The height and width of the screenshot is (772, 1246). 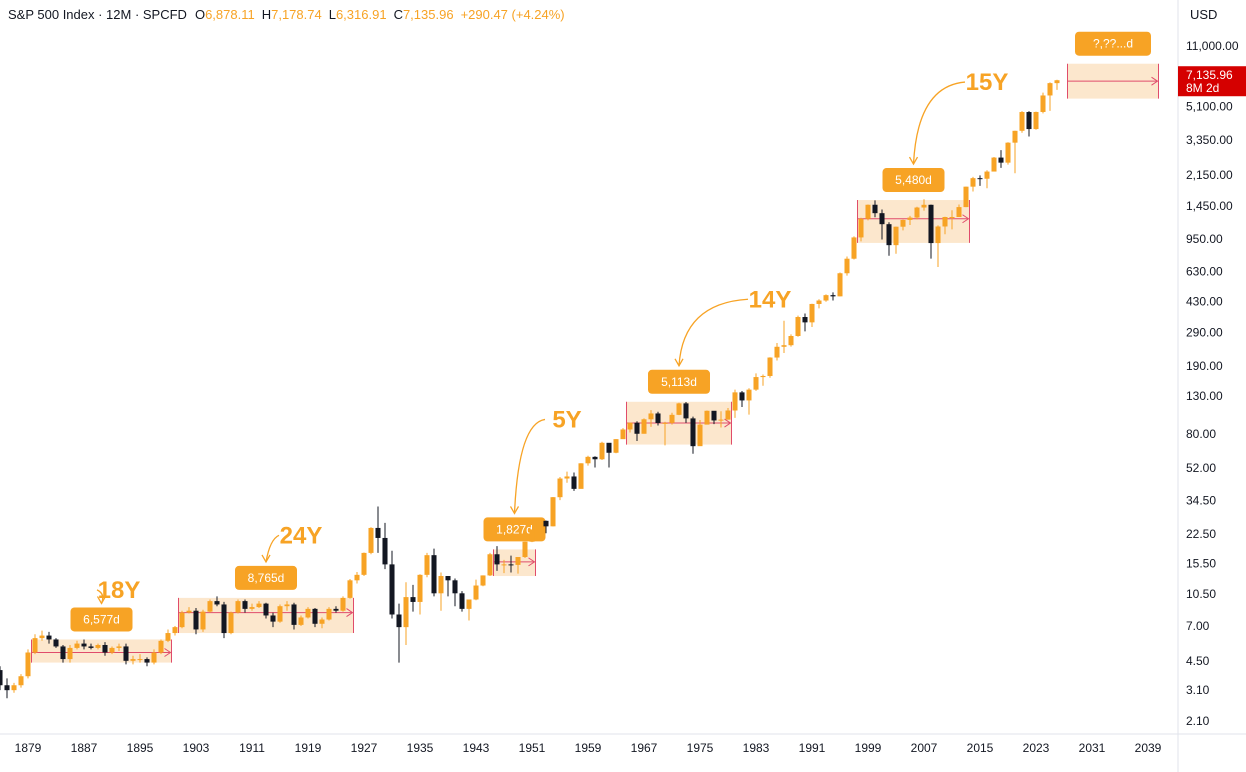 I want to click on y-tick-label: 4.50, so click(x=1198, y=661).